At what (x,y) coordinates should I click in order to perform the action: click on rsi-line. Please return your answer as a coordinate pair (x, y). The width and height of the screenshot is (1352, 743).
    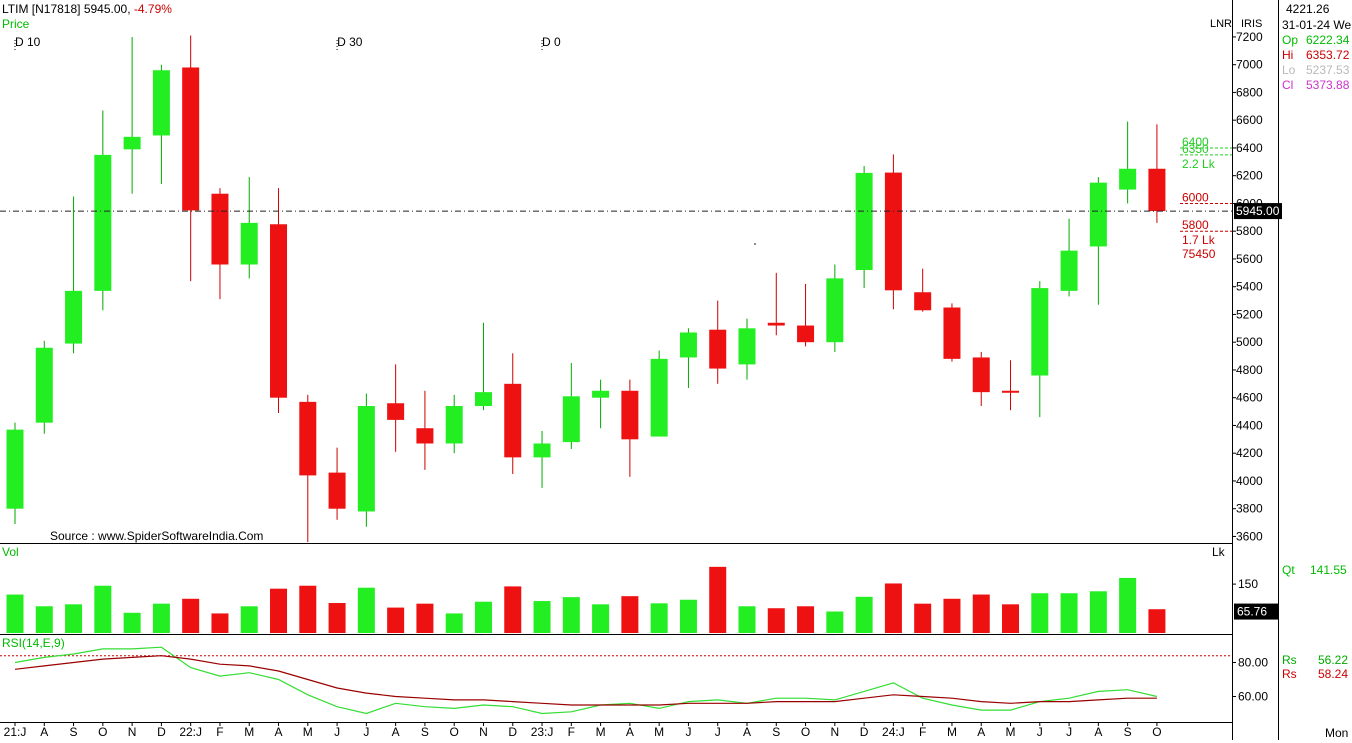
    Looking at the image, I should click on (586, 680).